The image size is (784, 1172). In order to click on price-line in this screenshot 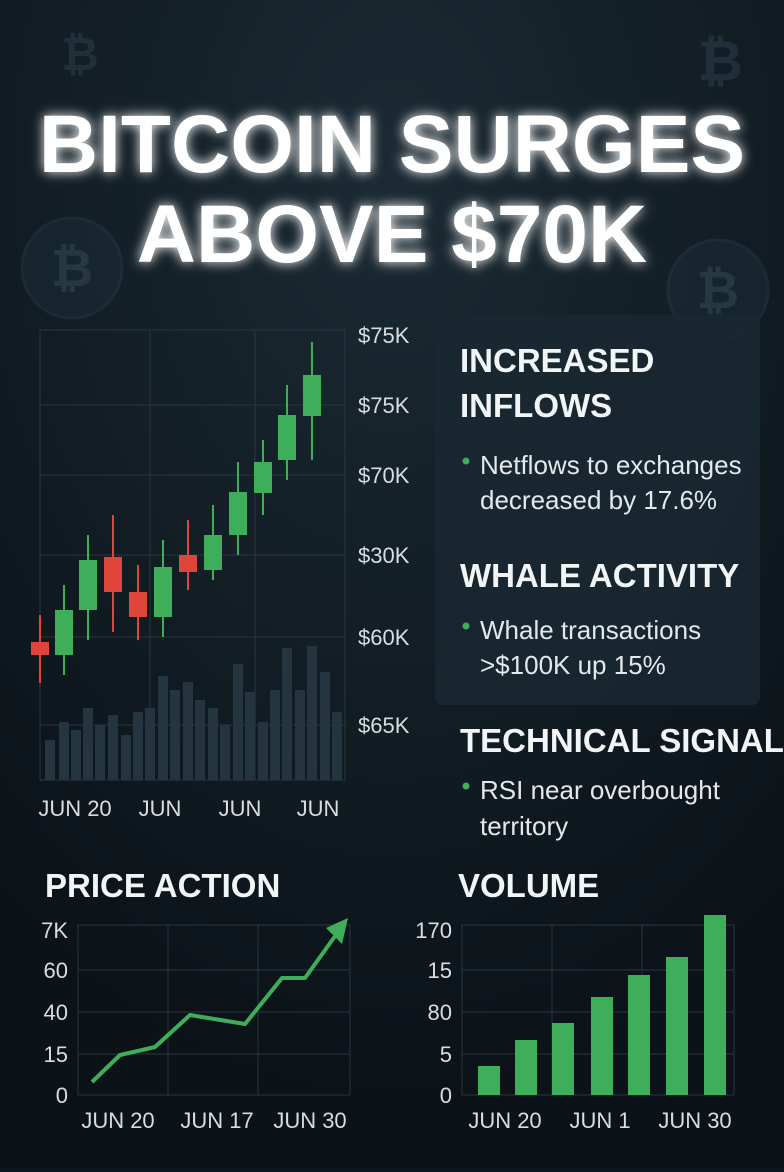, I will do `click(215, 1007)`.